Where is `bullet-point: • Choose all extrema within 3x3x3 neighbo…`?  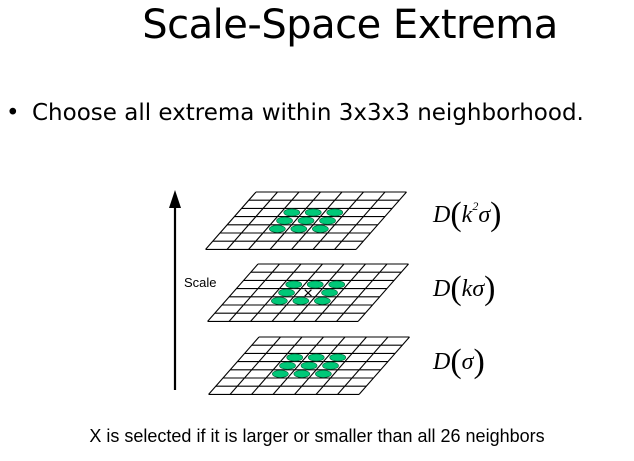 bullet-point: • Choose all extrema within 3x3x3 neighbo… is located at coordinates (295, 113).